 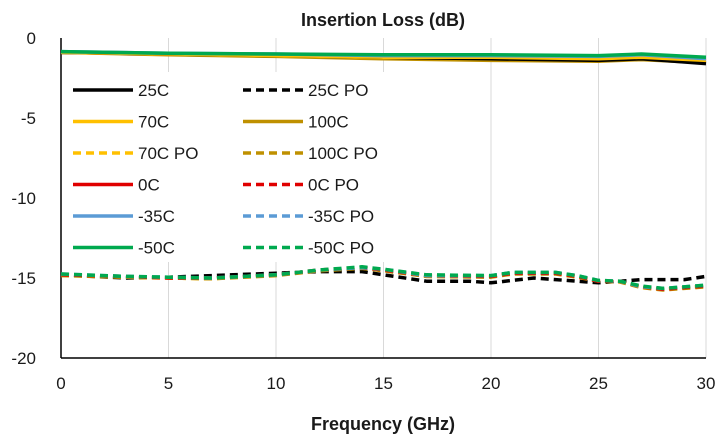 What do you see at coordinates (338, 90) in the screenshot?
I see `legend-label-25c-po: 25C PO` at bounding box center [338, 90].